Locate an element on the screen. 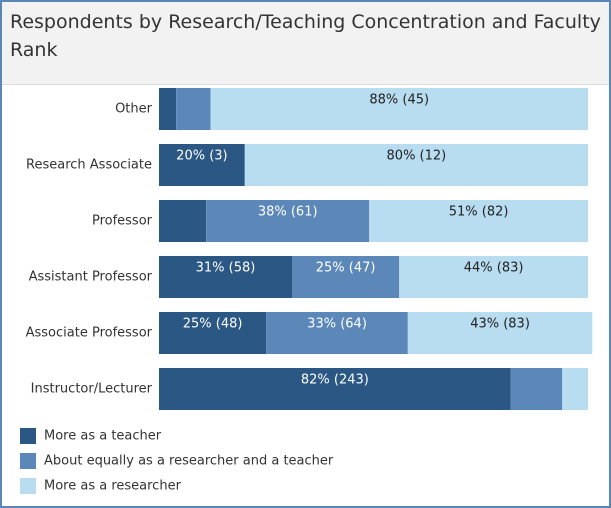  data-label: 44% (83) is located at coordinates (494, 268).